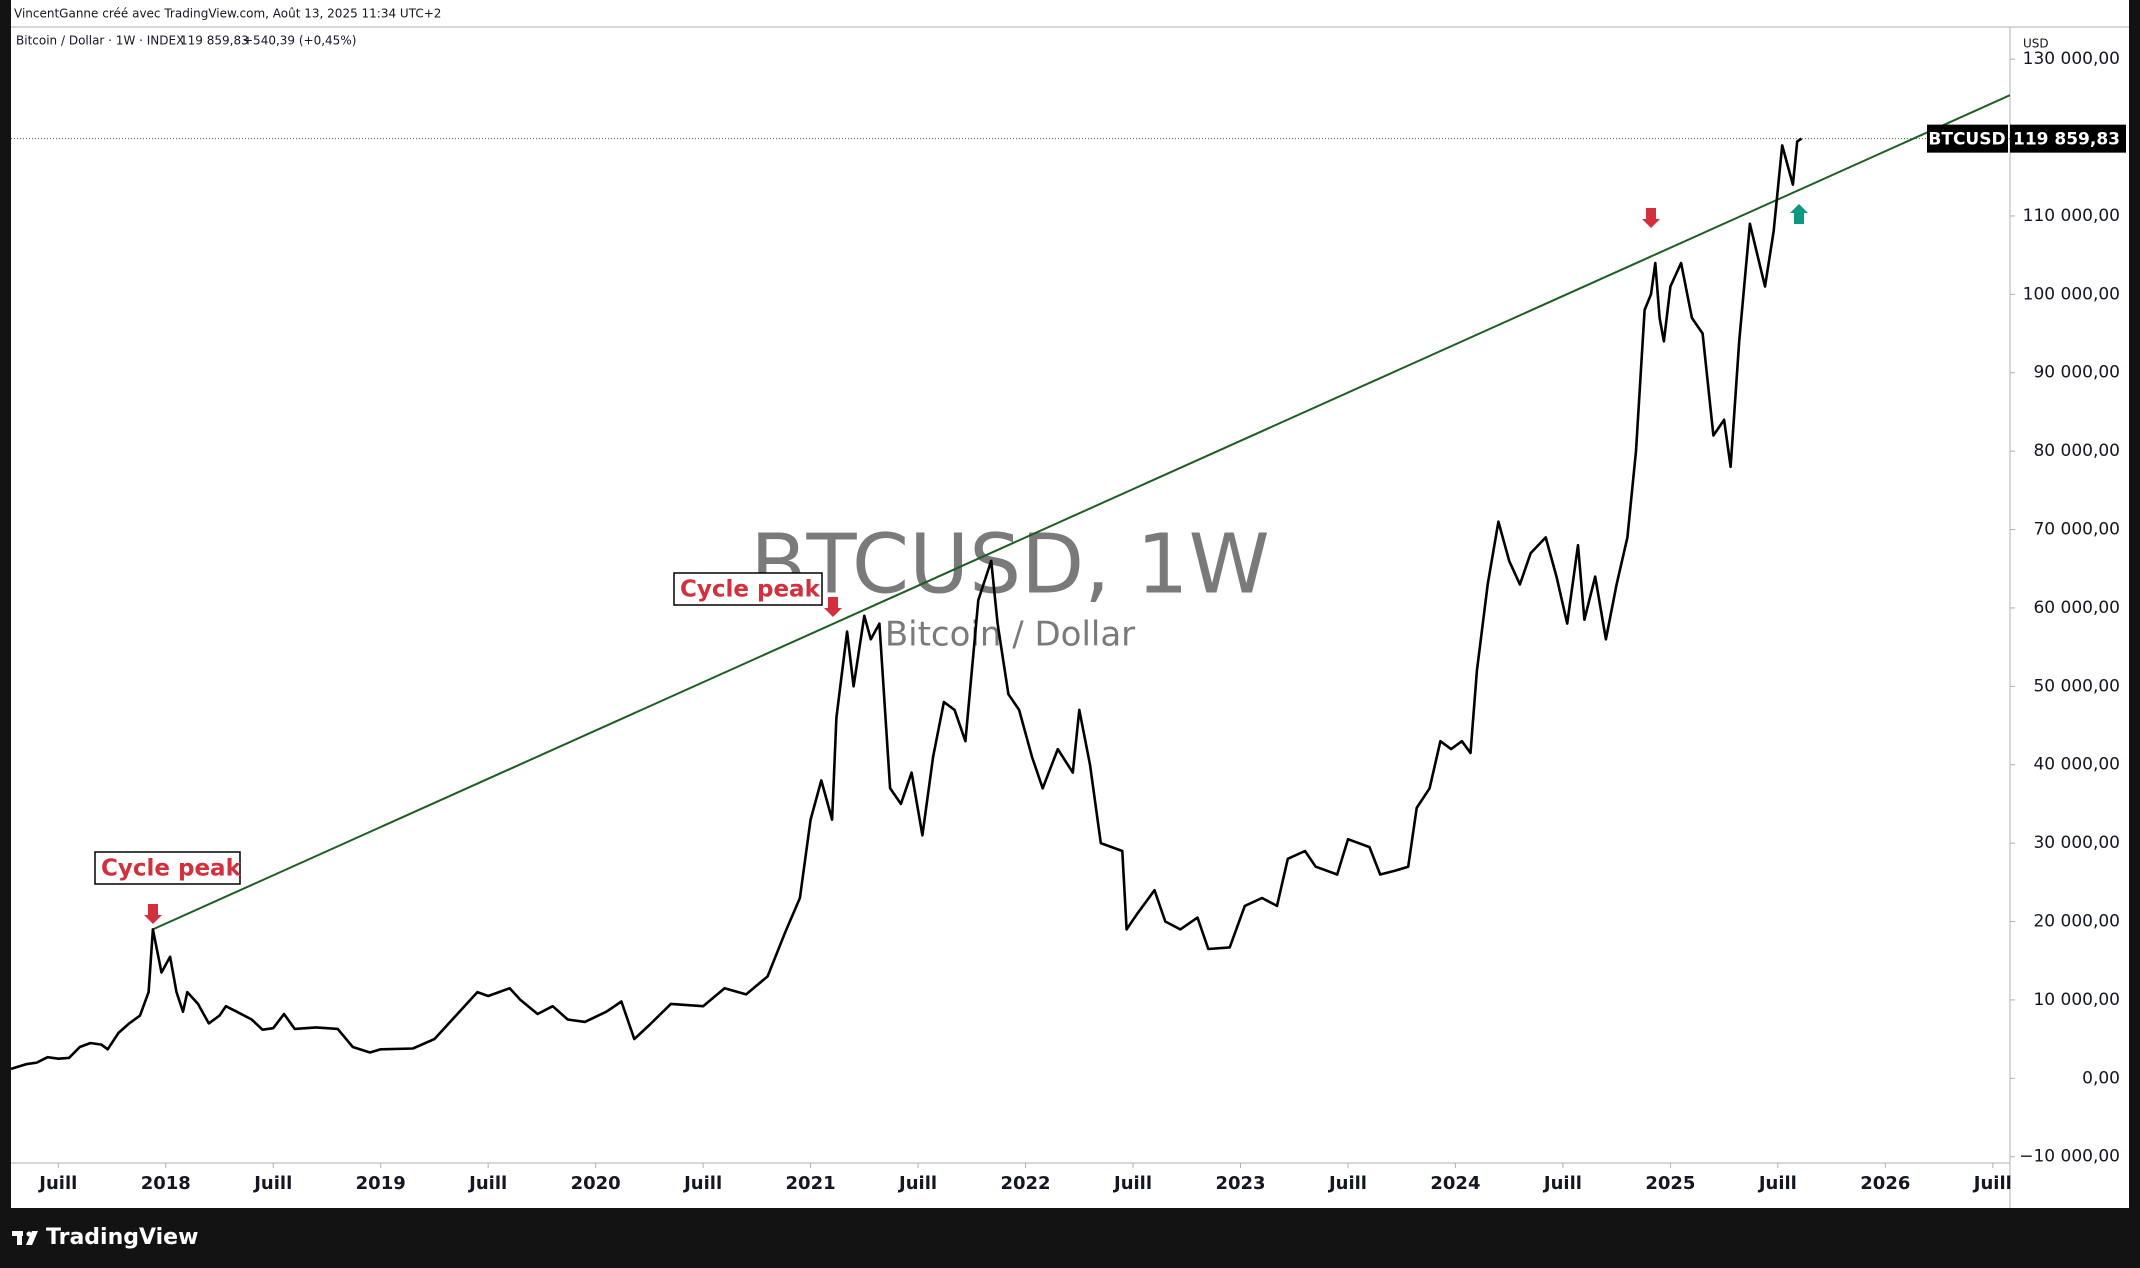 This screenshot has width=2140, height=1268. What do you see at coordinates (2076, 1000) in the screenshot?
I see `y-tick-label: 10 000,00` at bounding box center [2076, 1000].